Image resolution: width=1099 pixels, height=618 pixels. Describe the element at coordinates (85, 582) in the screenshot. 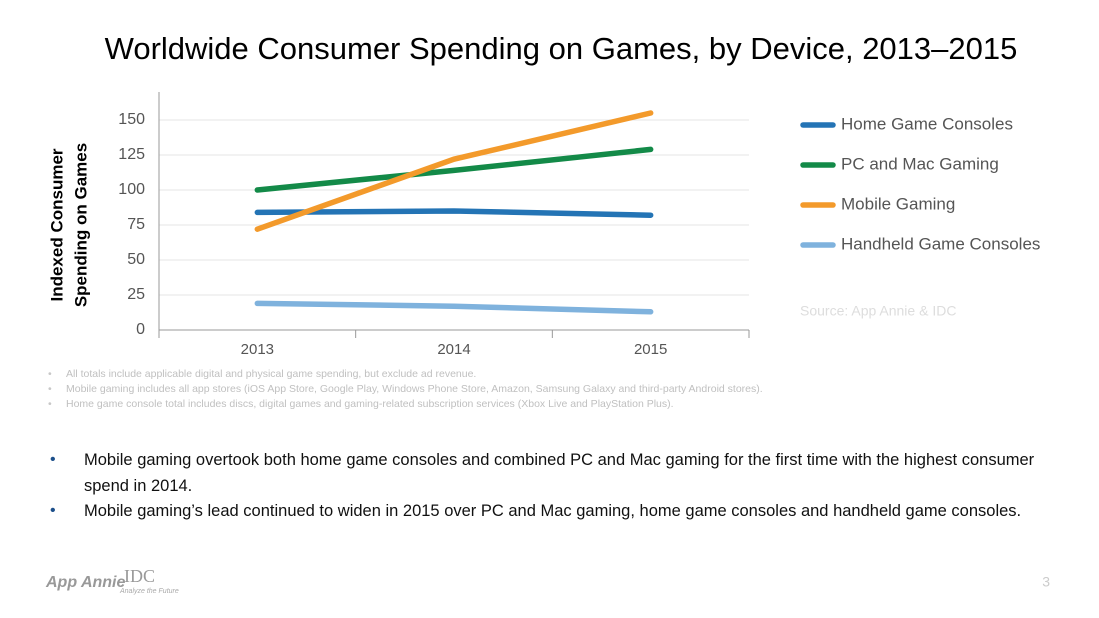

I see `logo-app-annie: App Annie` at that location.